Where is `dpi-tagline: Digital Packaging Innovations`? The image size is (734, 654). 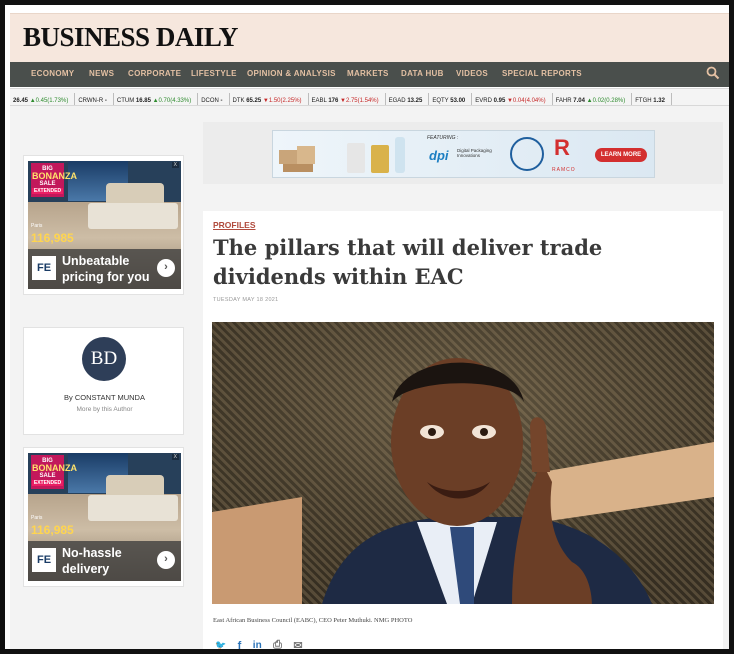 dpi-tagline: Digital Packaging Innovations is located at coordinates (474, 153).